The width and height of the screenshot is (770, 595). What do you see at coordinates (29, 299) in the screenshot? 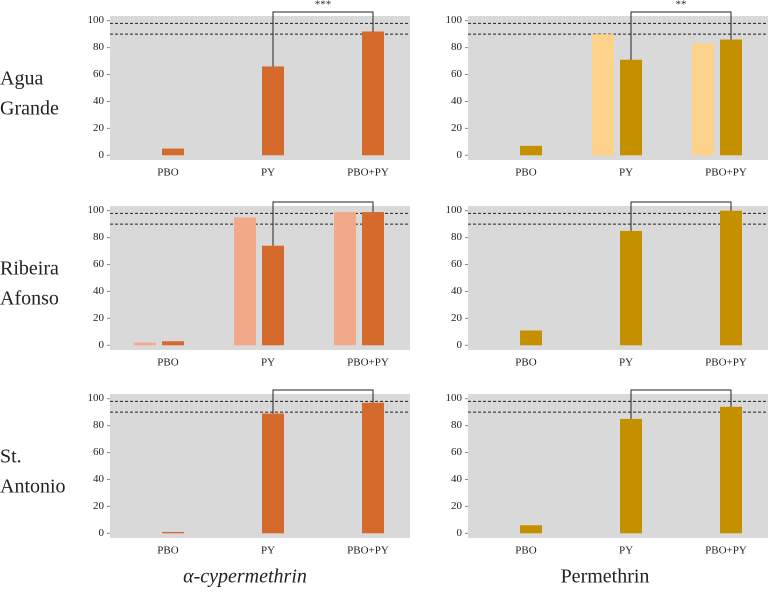
I see `row-label: Afonso` at bounding box center [29, 299].